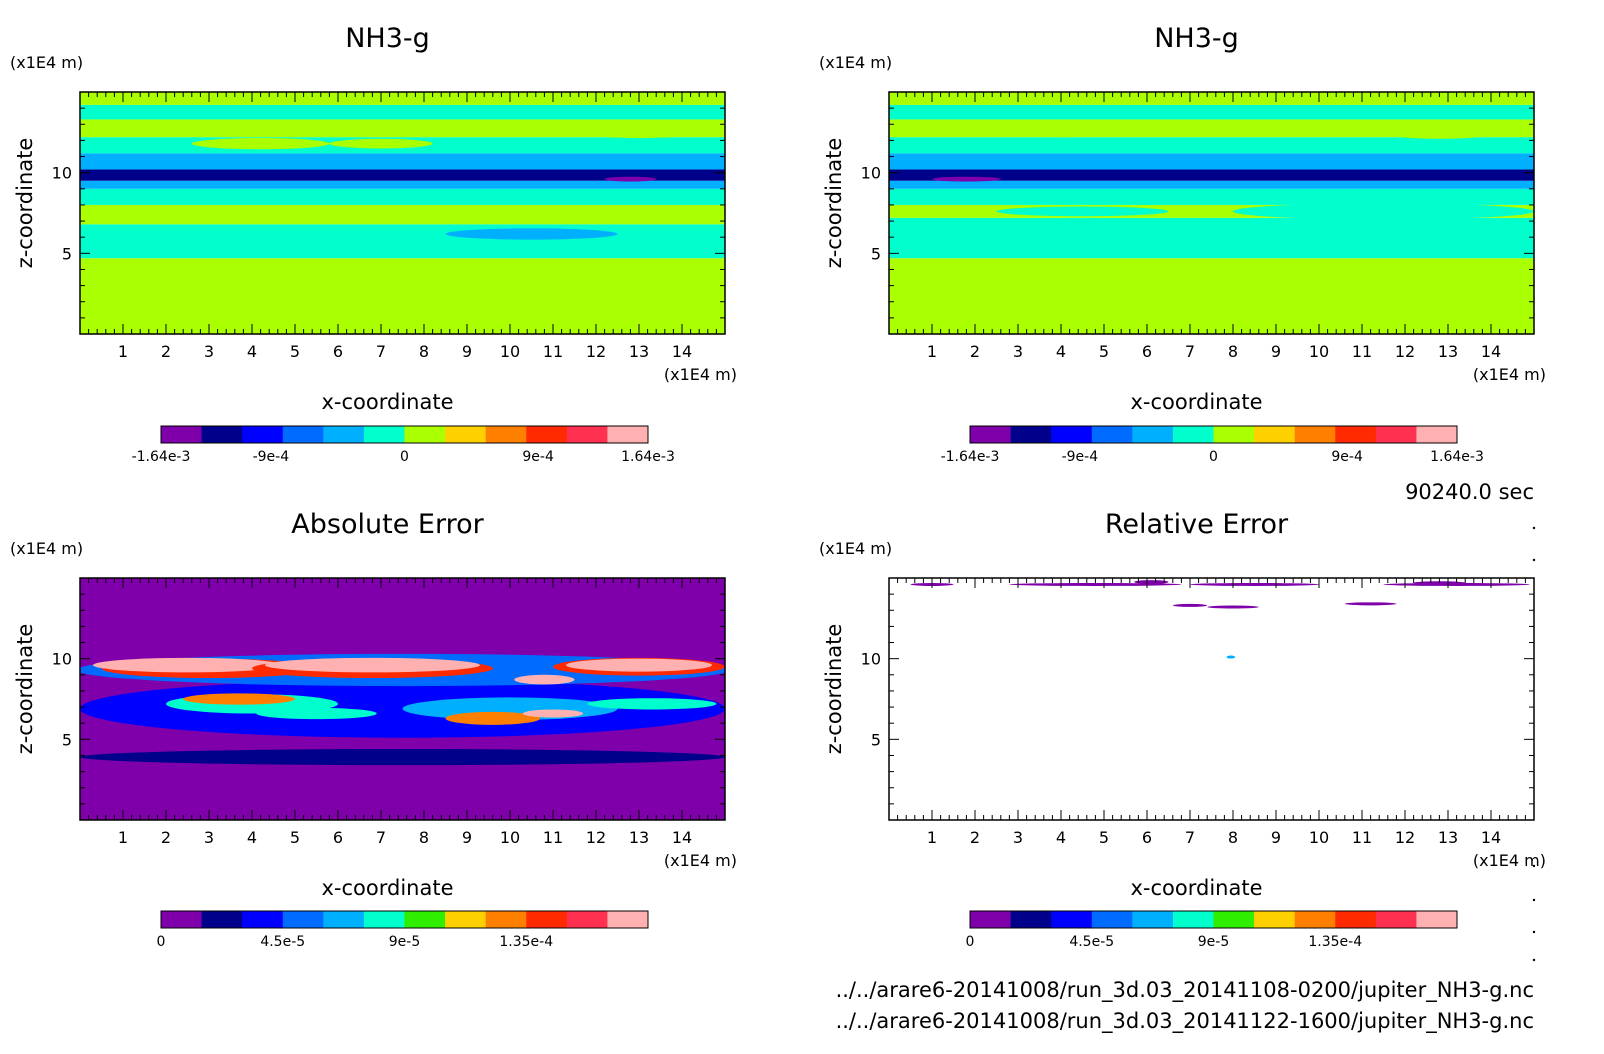 Image resolution: width=1604 pixels, height=1054 pixels. I want to click on colorbar-tick-label: -9e-4, so click(1080, 457).